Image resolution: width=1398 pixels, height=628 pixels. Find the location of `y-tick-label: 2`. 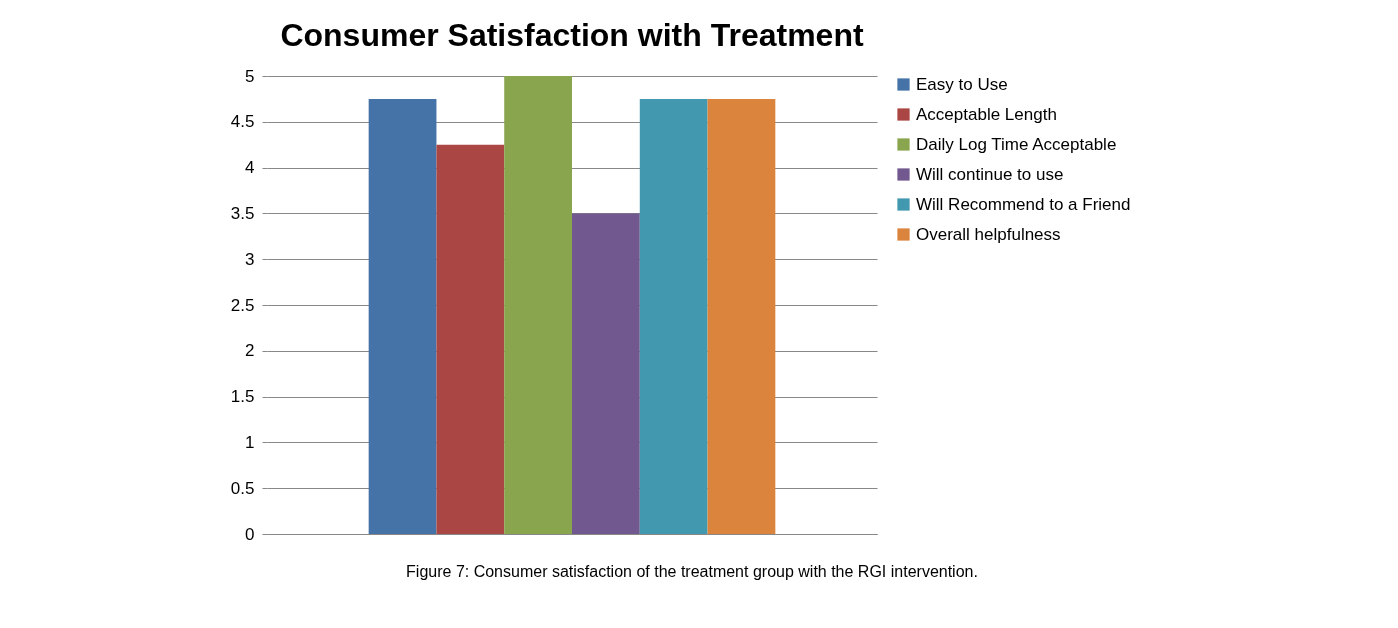

y-tick-label: 2 is located at coordinates (250, 351).